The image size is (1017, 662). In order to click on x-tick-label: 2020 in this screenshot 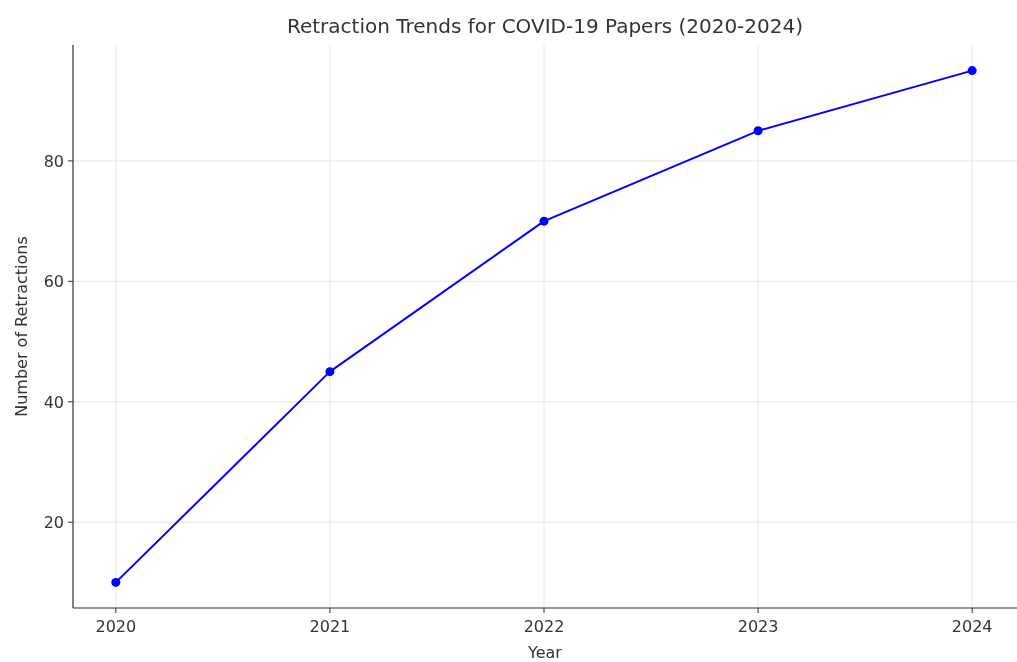, I will do `click(116, 626)`.